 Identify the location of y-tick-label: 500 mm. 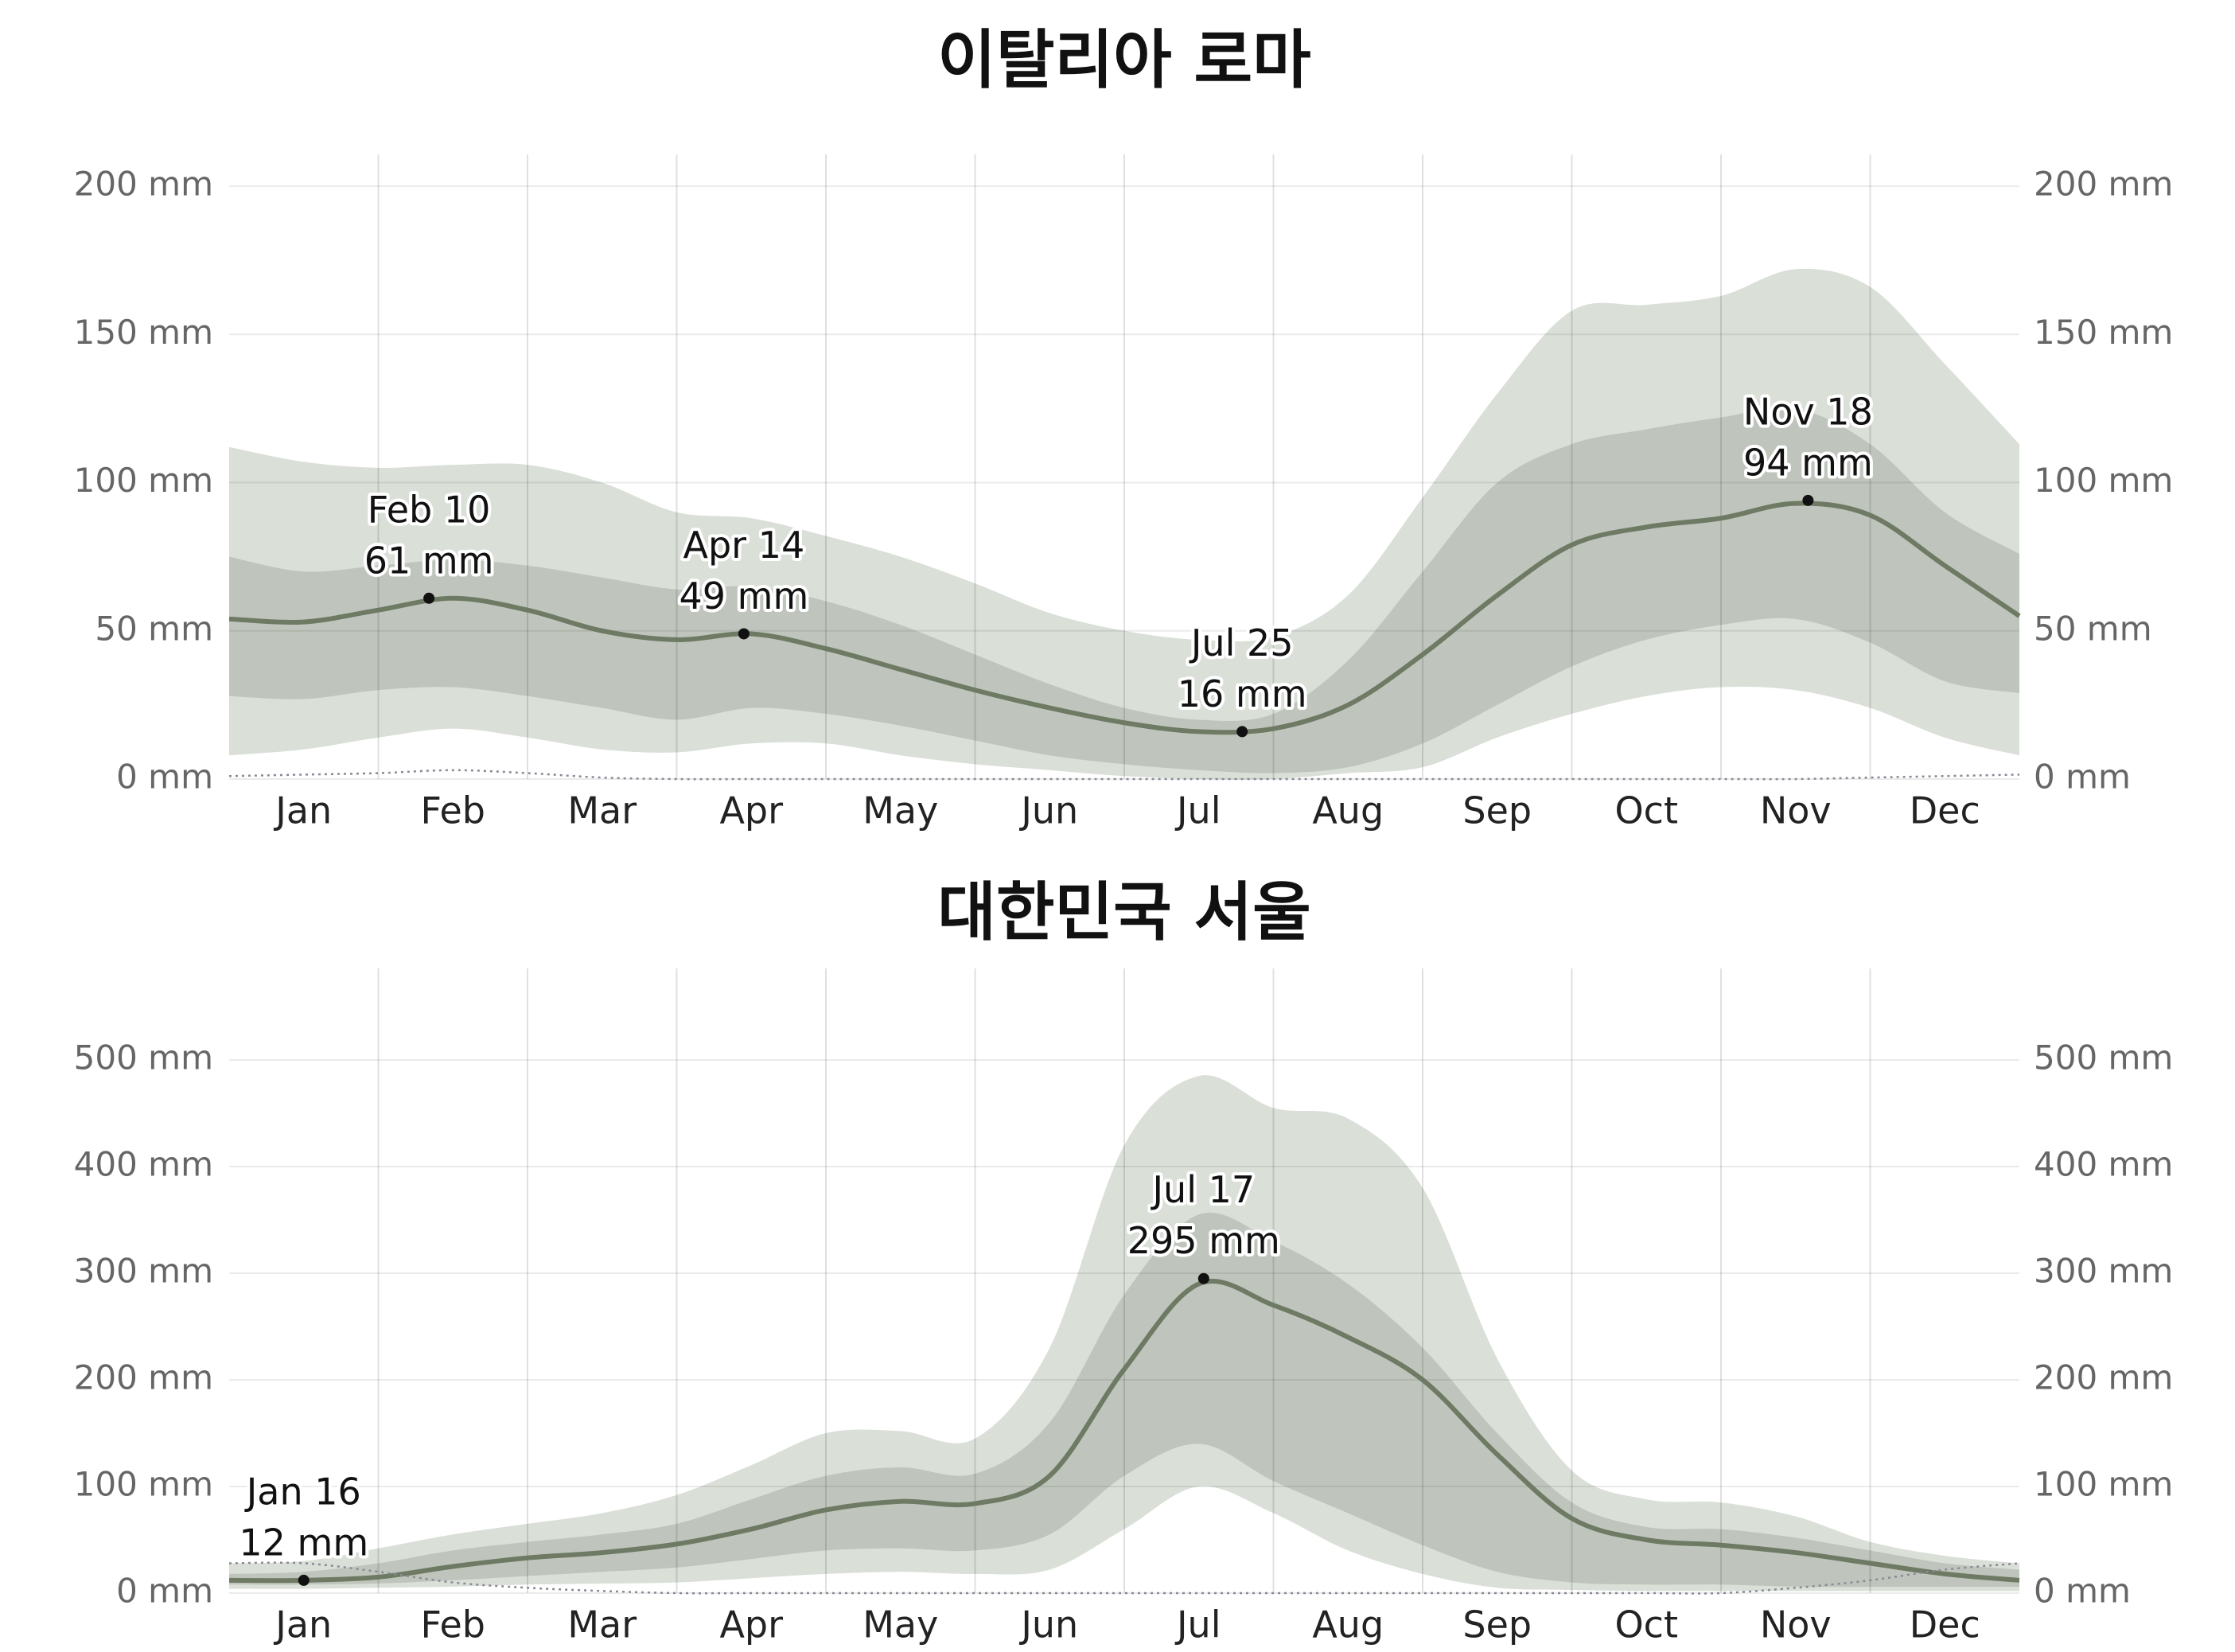
(143, 1057).